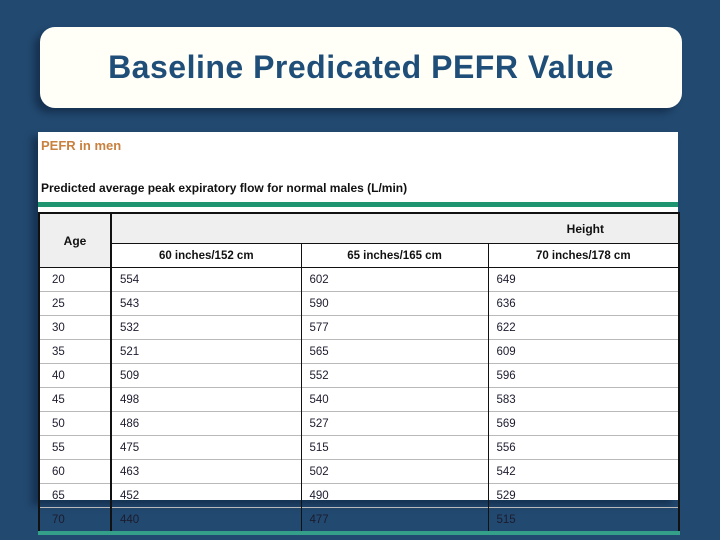  I want to click on value-cell: 636, so click(583, 303).